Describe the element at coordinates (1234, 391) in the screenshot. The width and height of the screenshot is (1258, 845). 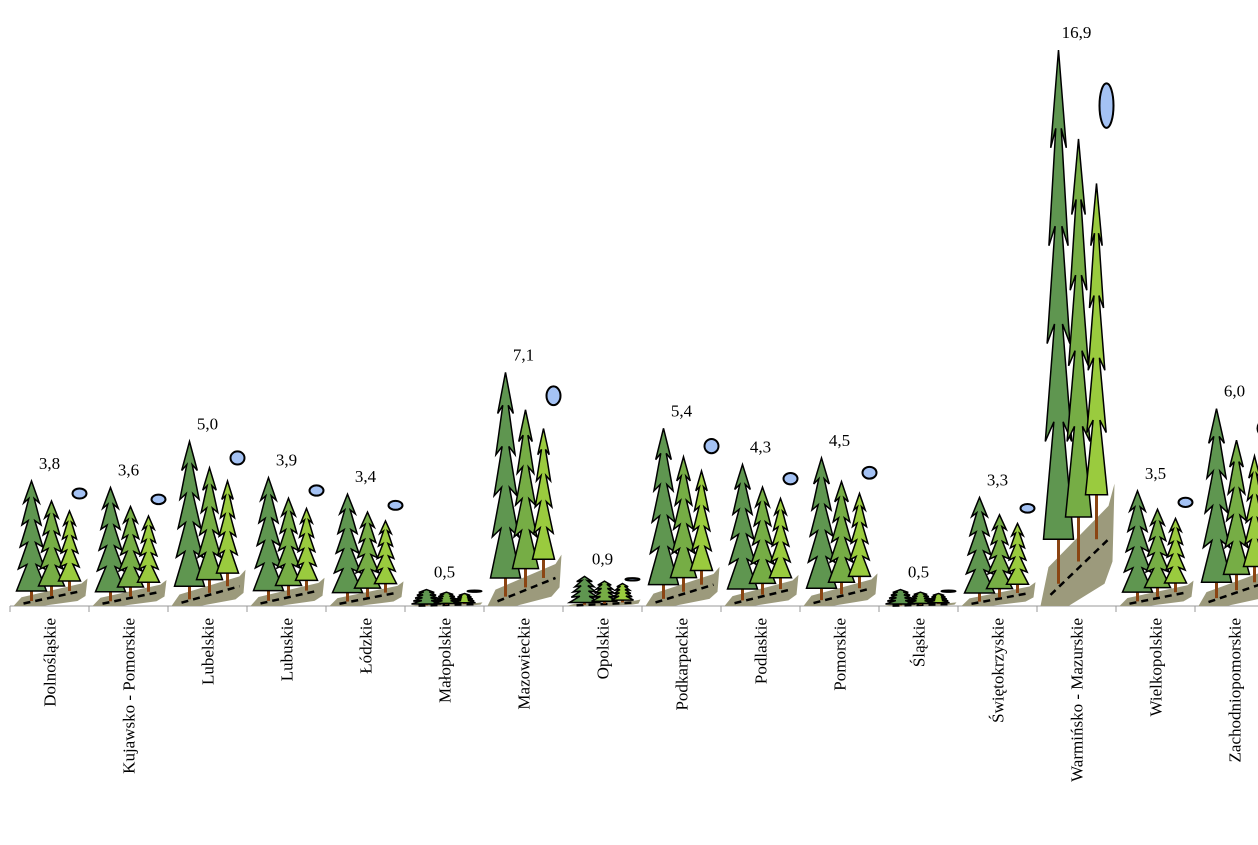
I see `data-label: 6,0` at that location.